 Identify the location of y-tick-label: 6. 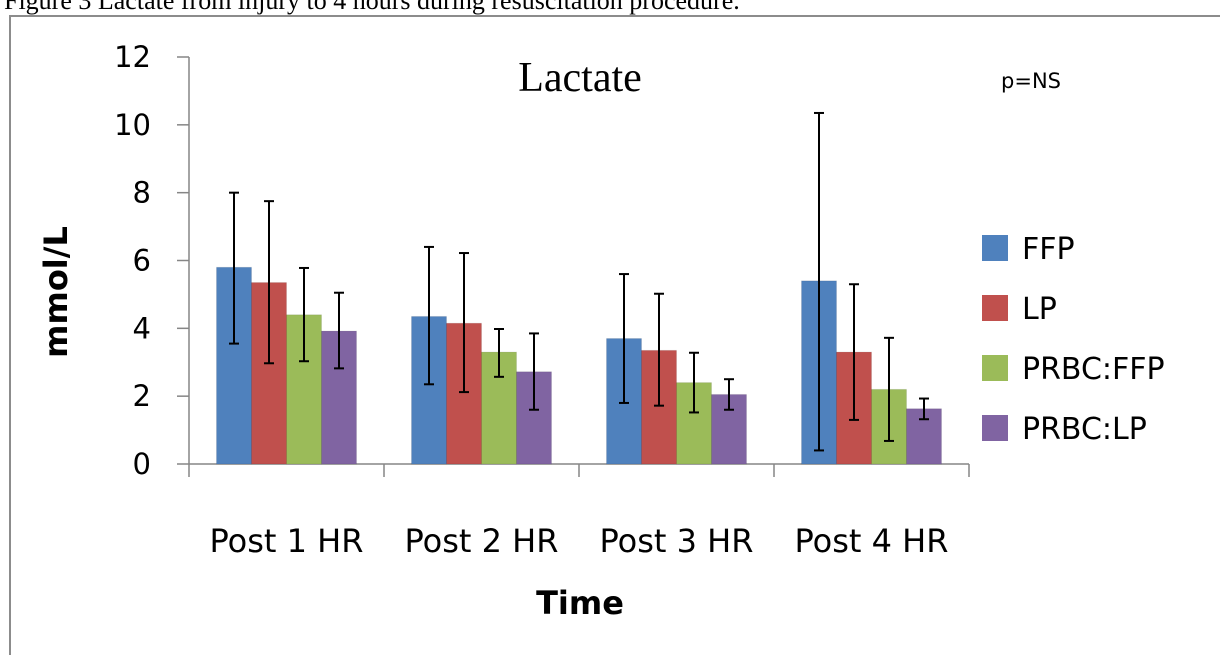
(142, 261).